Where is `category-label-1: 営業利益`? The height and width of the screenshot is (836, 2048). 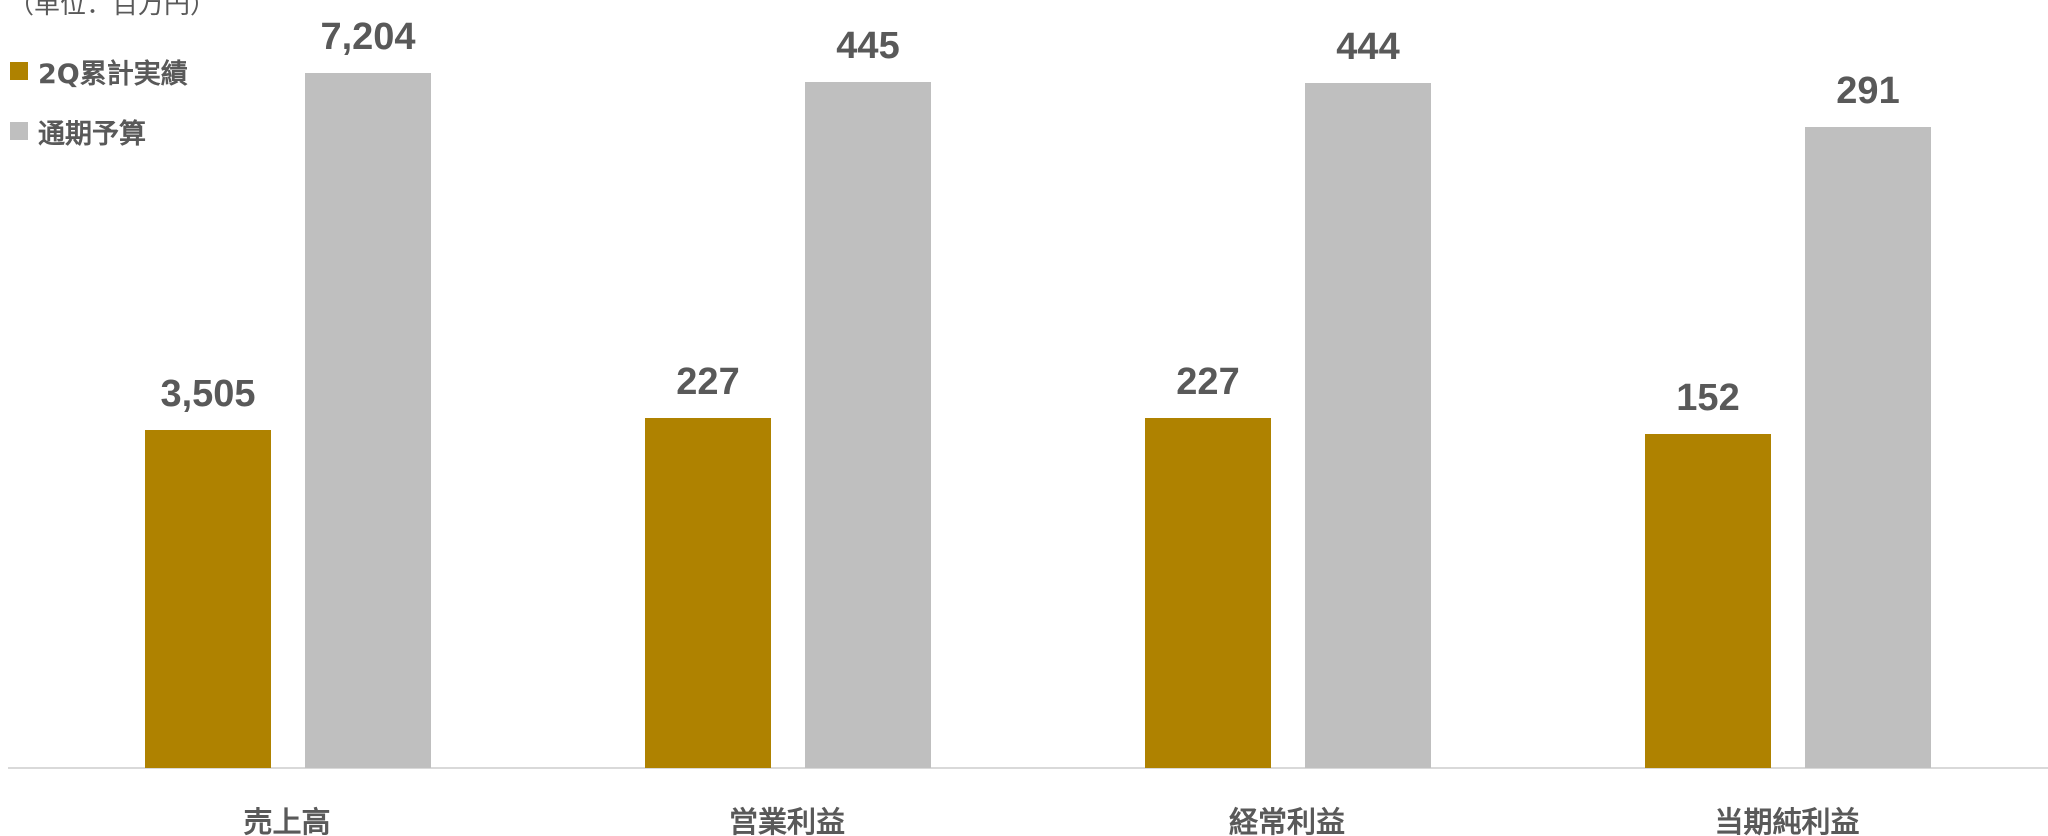
category-label-1: 営業利益 is located at coordinates (787, 820).